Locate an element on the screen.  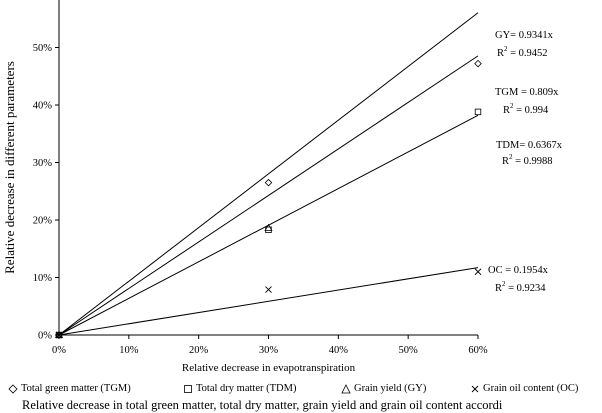
x-tick-label: 0% is located at coordinates (59, 350).